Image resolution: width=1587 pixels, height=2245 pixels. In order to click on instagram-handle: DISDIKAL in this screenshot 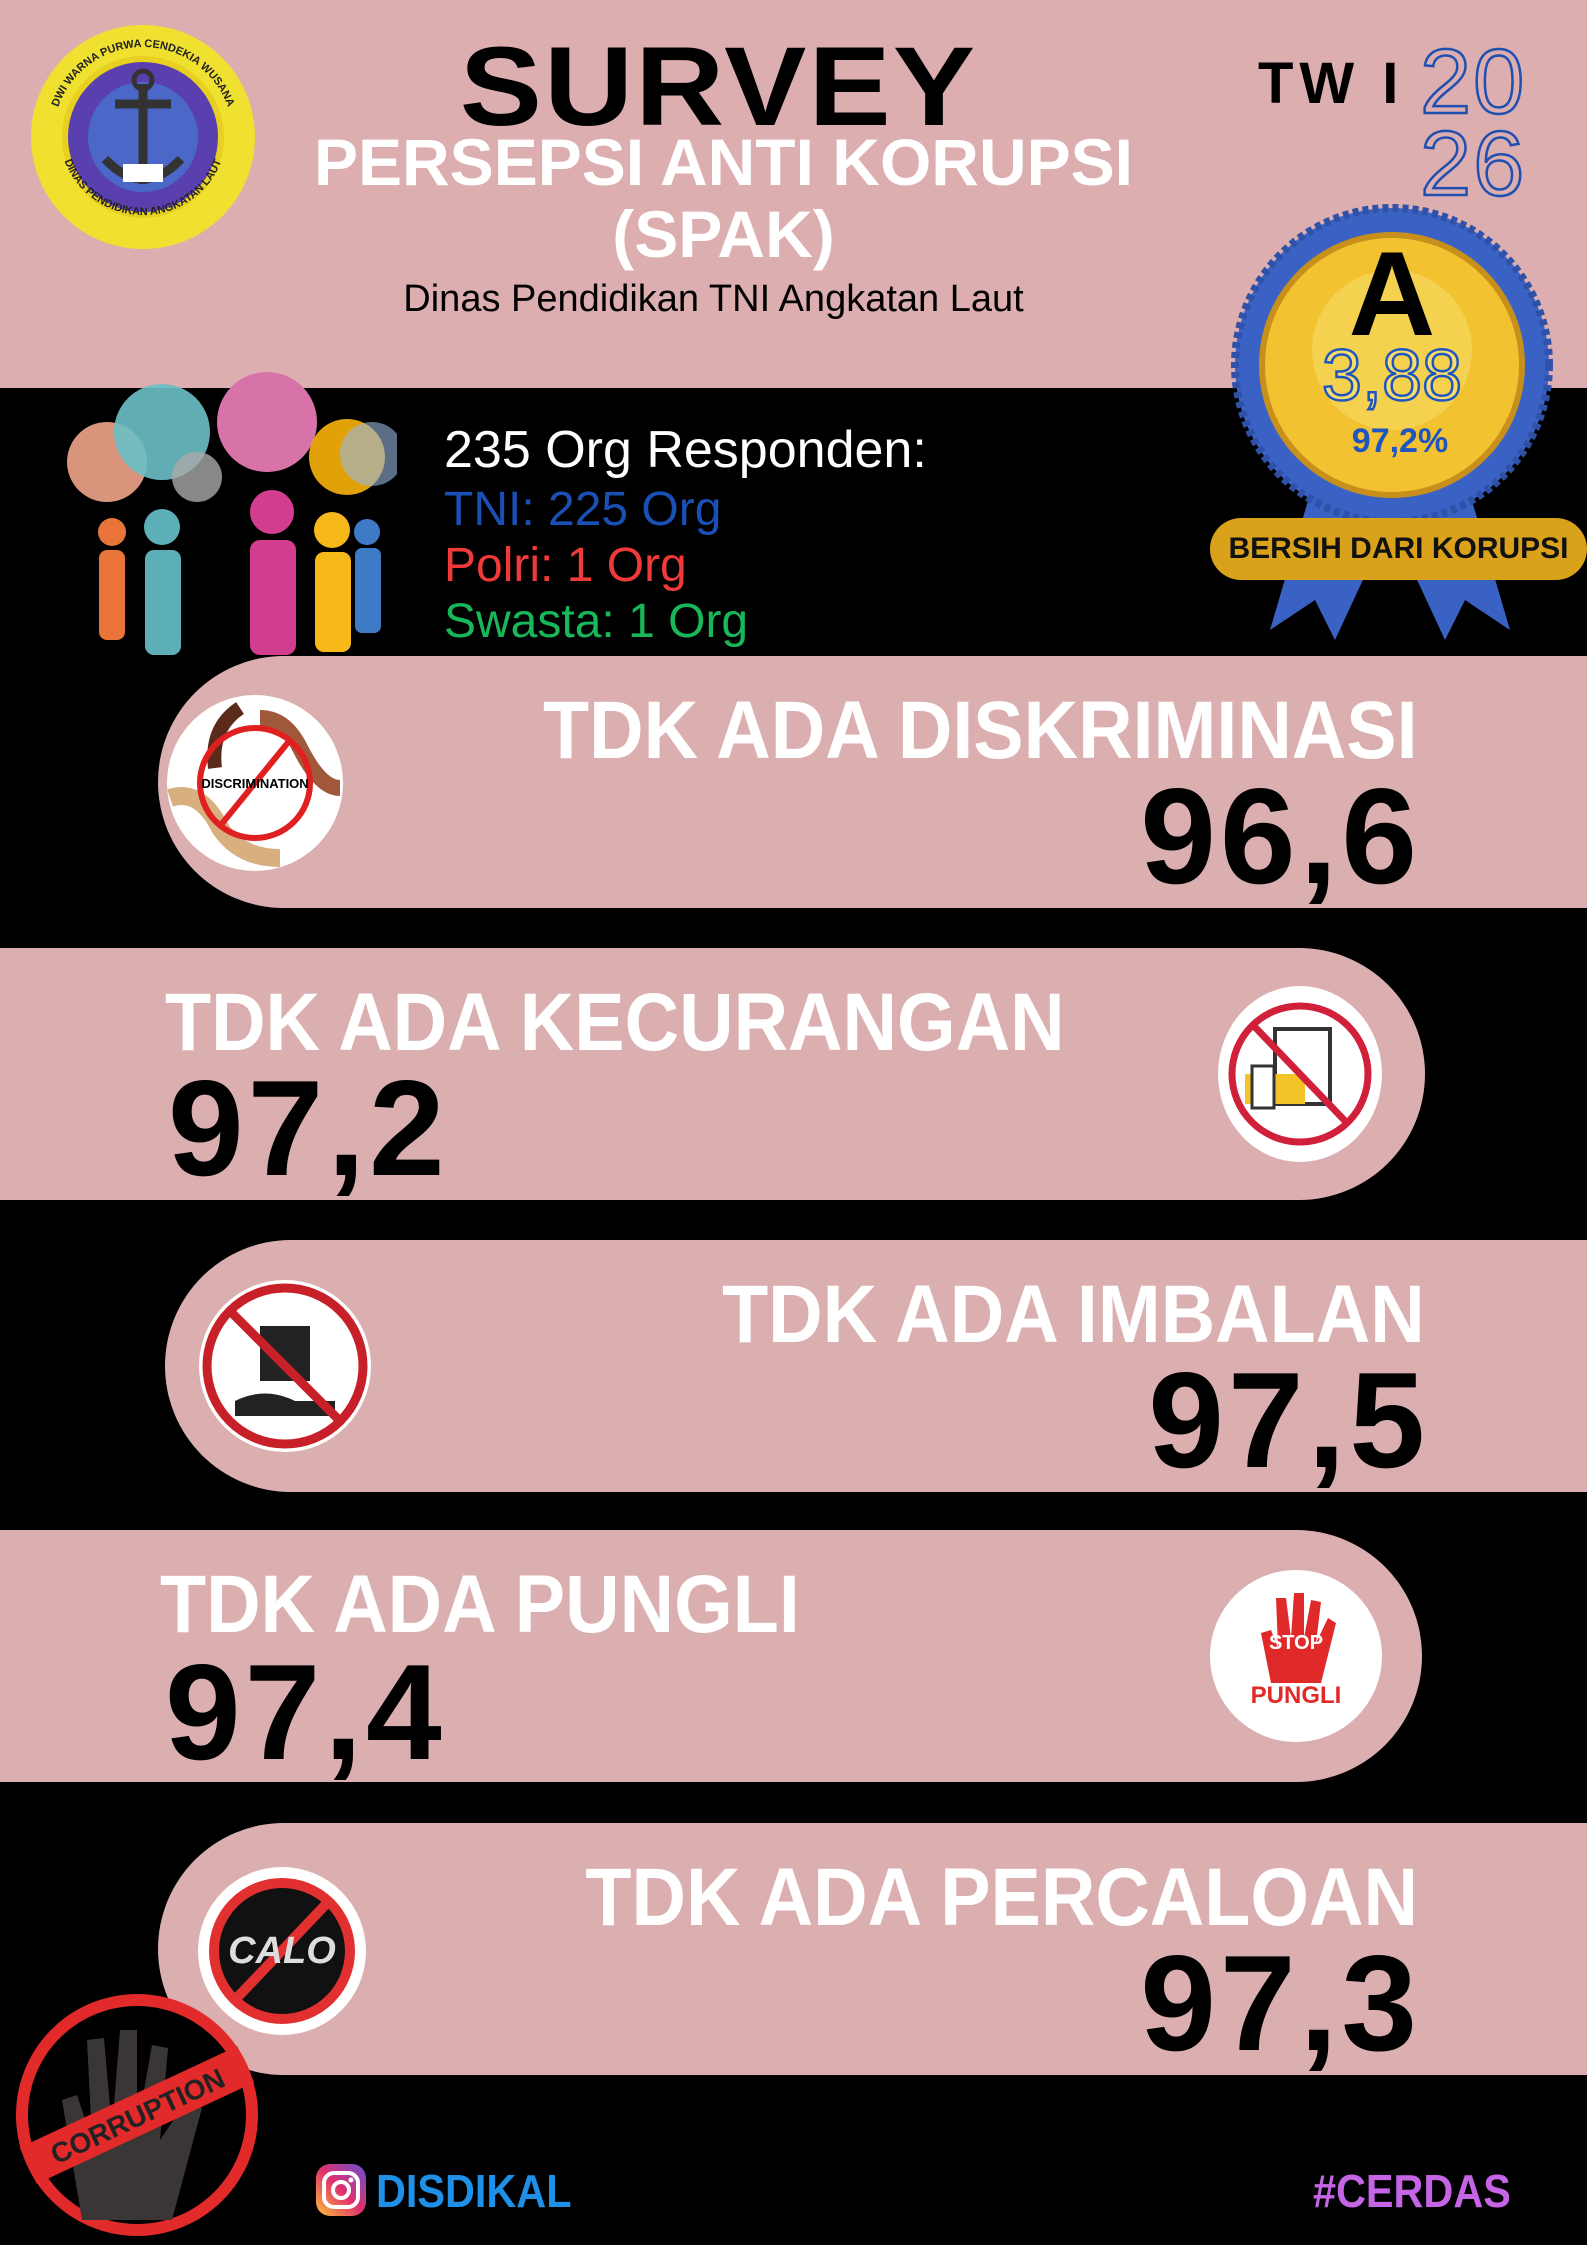, I will do `click(474, 2191)`.